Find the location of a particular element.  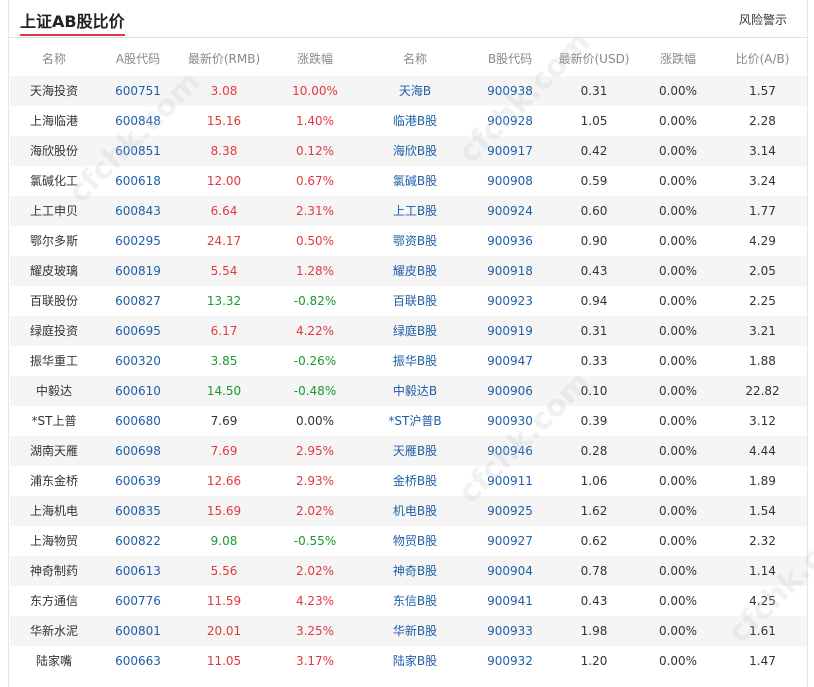

a-share-name: 海欣股份 is located at coordinates (53, 151).